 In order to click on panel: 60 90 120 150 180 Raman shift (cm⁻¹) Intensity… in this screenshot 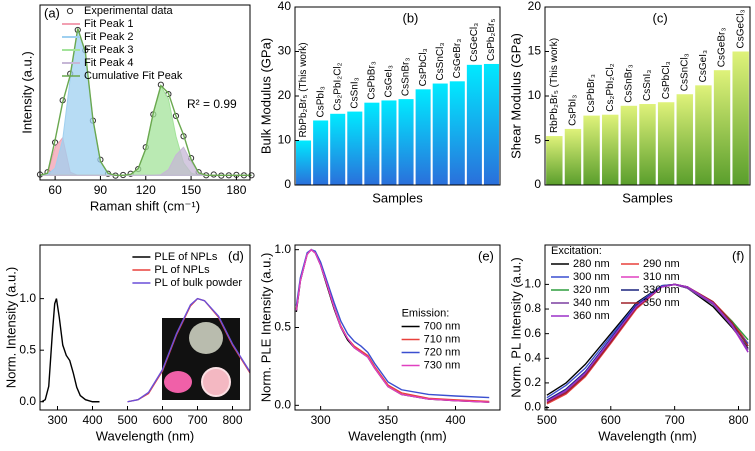, I will do `click(137, 108)`.